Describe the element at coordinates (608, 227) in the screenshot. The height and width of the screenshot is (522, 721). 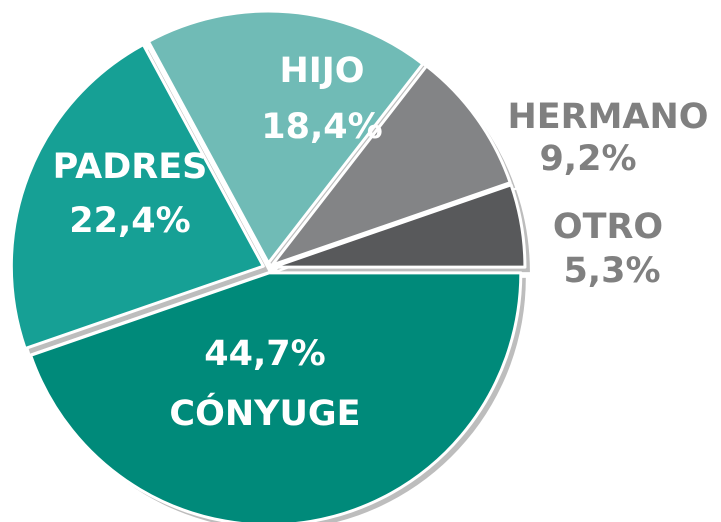
I see `slice-label: OTRO` at that location.